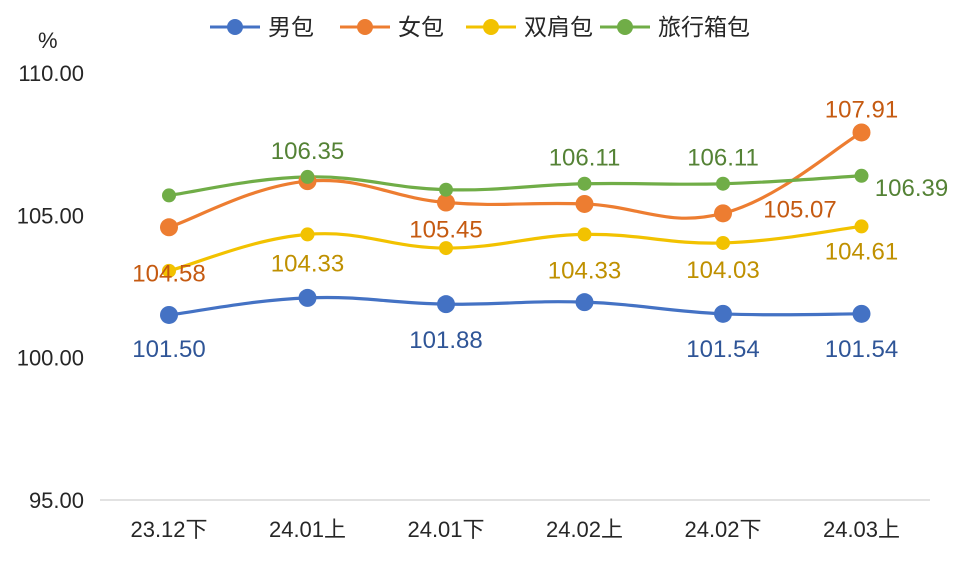  I want to click on y-tick-label: 110.00, so click(51, 73).